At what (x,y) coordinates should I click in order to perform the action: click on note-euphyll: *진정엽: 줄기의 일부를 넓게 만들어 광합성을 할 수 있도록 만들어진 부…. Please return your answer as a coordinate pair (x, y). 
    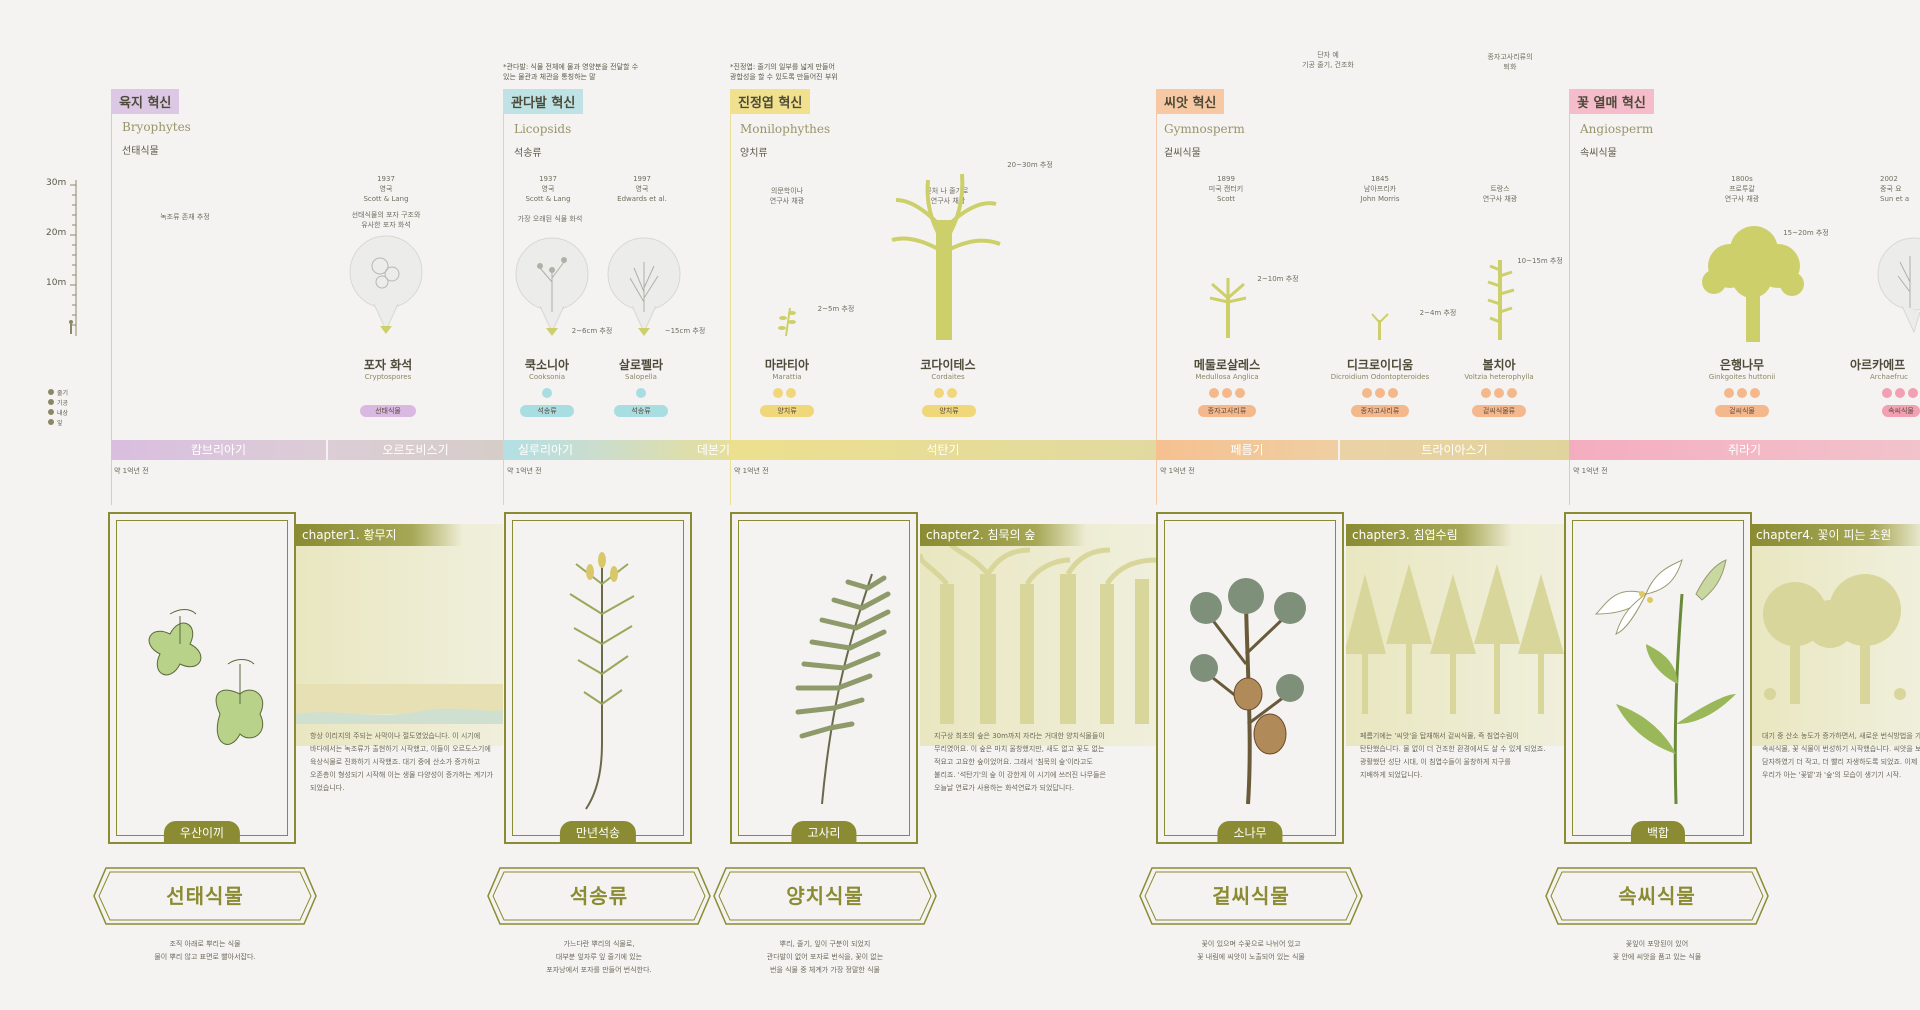
    Looking at the image, I should click on (784, 72).